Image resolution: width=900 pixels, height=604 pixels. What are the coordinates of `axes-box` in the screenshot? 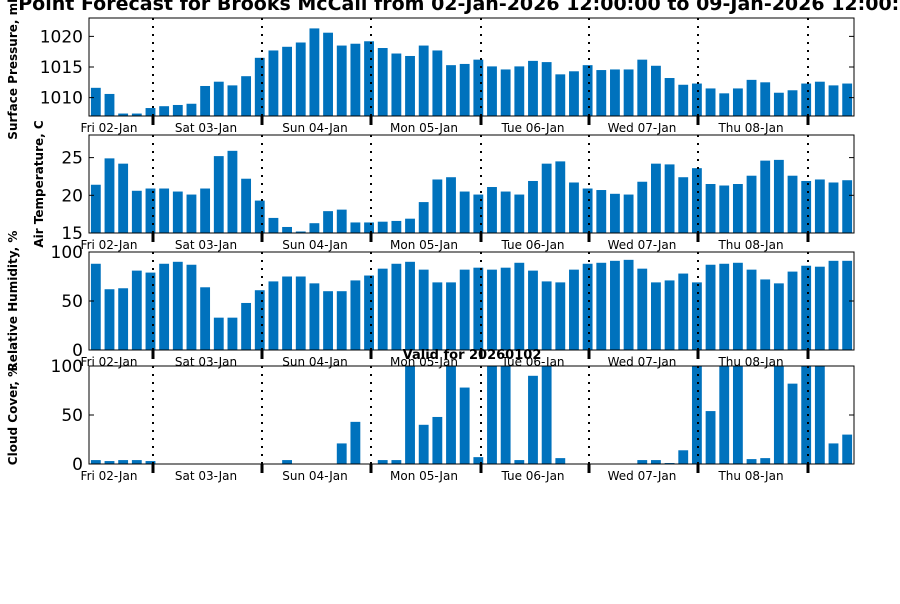 It's located at (471, 184).